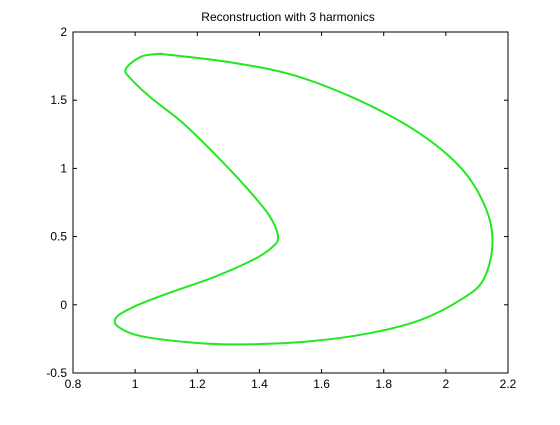 The height and width of the screenshot is (425, 560). What do you see at coordinates (58, 100) in the screenshot?
I see `y-tick-label: 1.5` at bounding box center [58, 100].